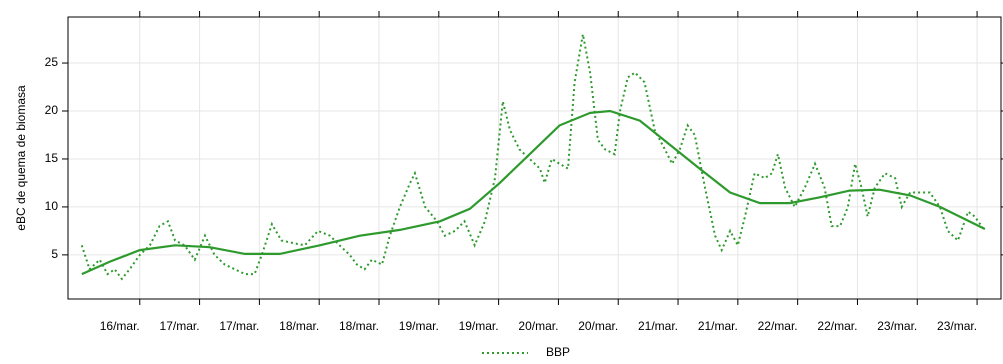 This screenshot has height=364, width=1003. I want to click on y-tick-label: 15, so click(52, 158).